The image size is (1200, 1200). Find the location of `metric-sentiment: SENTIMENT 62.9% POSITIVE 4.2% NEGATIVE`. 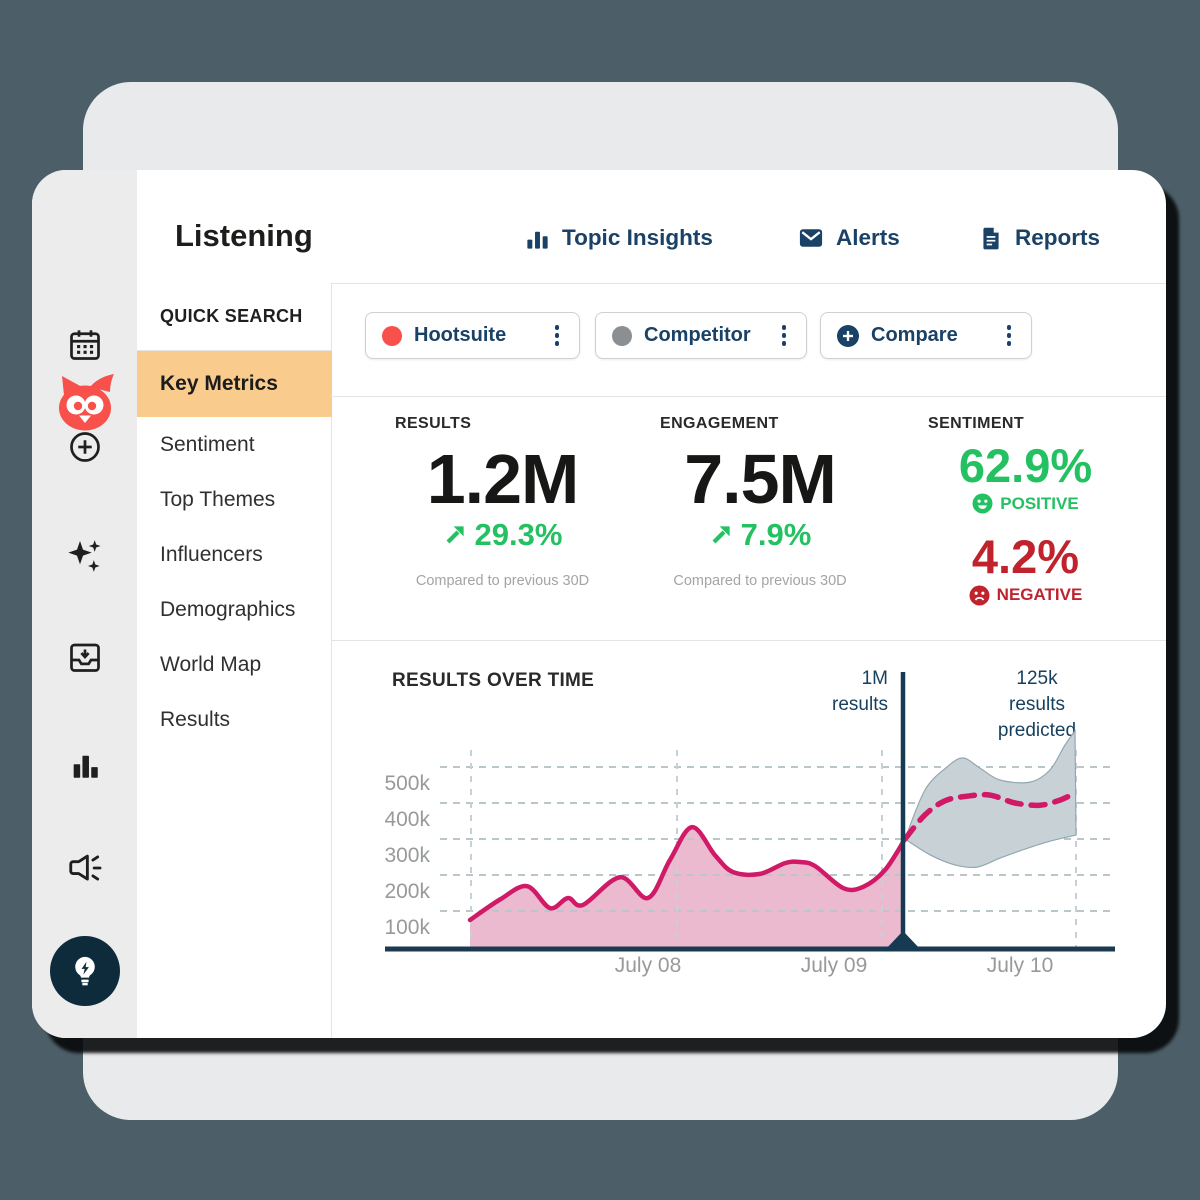

metric-sentiment: SENTIMENT 62.9% POSITIVE 4.2% NEGATIVE is located at coordinates (1025, 510).